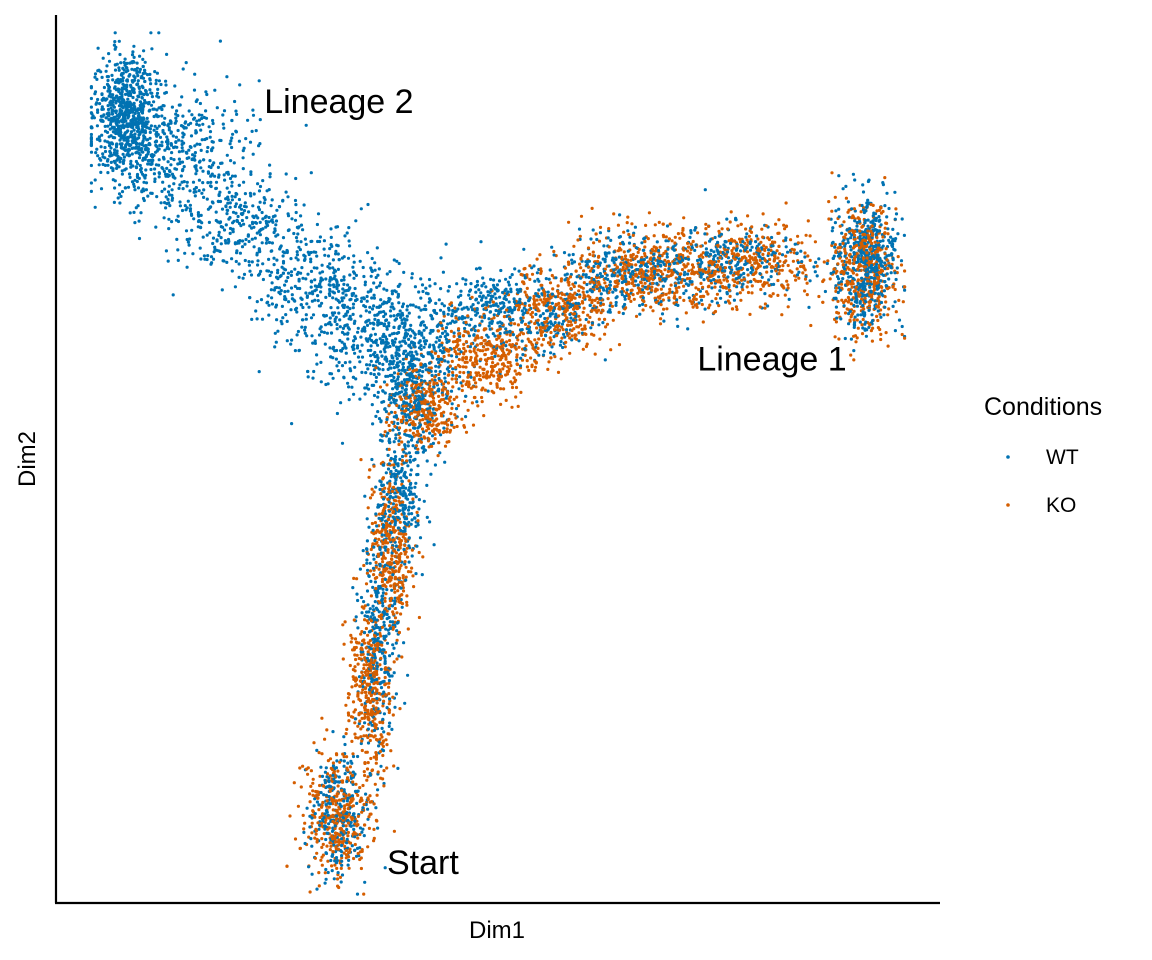 Image resolution: width=1152 pixels, height=960 pixels. I want to click on point-wt-1988, so click(313, 343).